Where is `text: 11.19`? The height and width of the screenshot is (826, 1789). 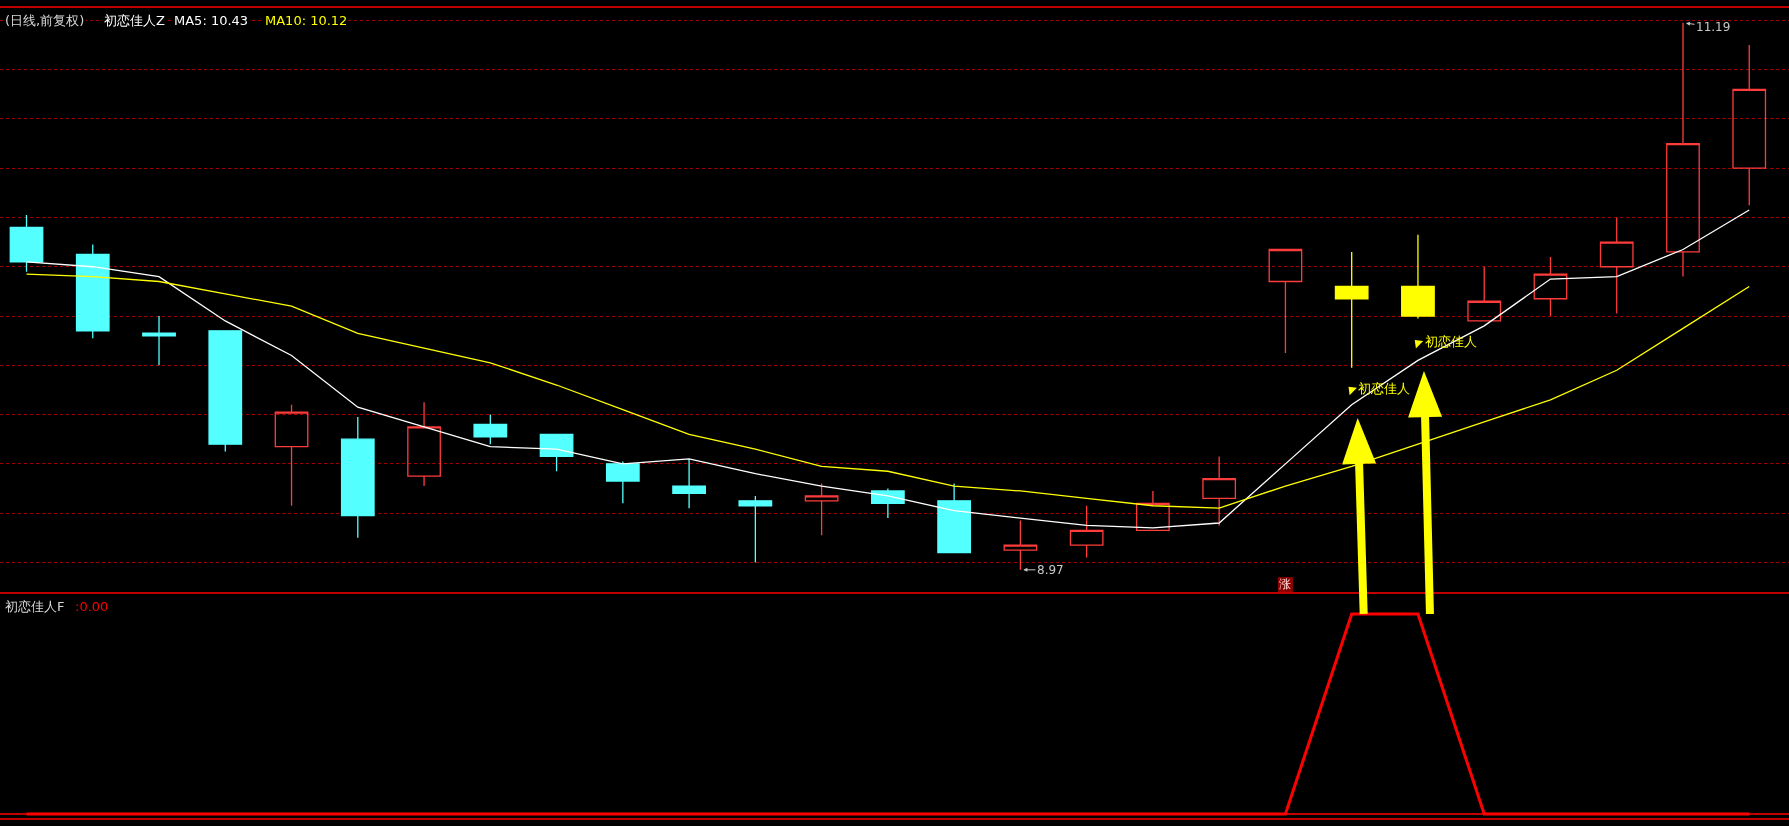
text: 11.19 is located at coordinates (1713, 27).